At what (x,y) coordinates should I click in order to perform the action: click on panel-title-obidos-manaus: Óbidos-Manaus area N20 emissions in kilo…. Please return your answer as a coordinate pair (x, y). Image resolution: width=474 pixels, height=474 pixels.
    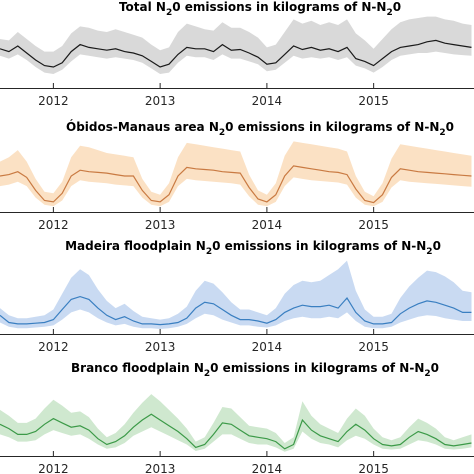
    Looking at the image, I should click on (260, 128).